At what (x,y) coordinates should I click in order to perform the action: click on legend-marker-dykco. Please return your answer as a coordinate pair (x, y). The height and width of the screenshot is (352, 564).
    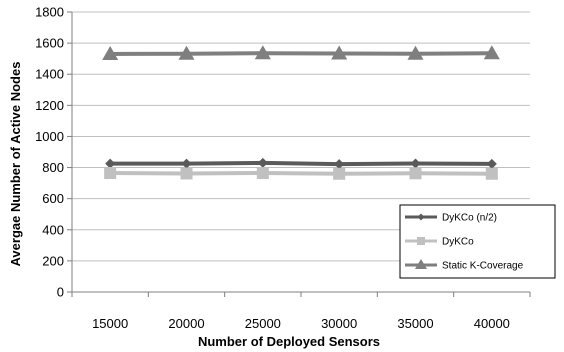
    Looking at the image, I should click on (421, 241).